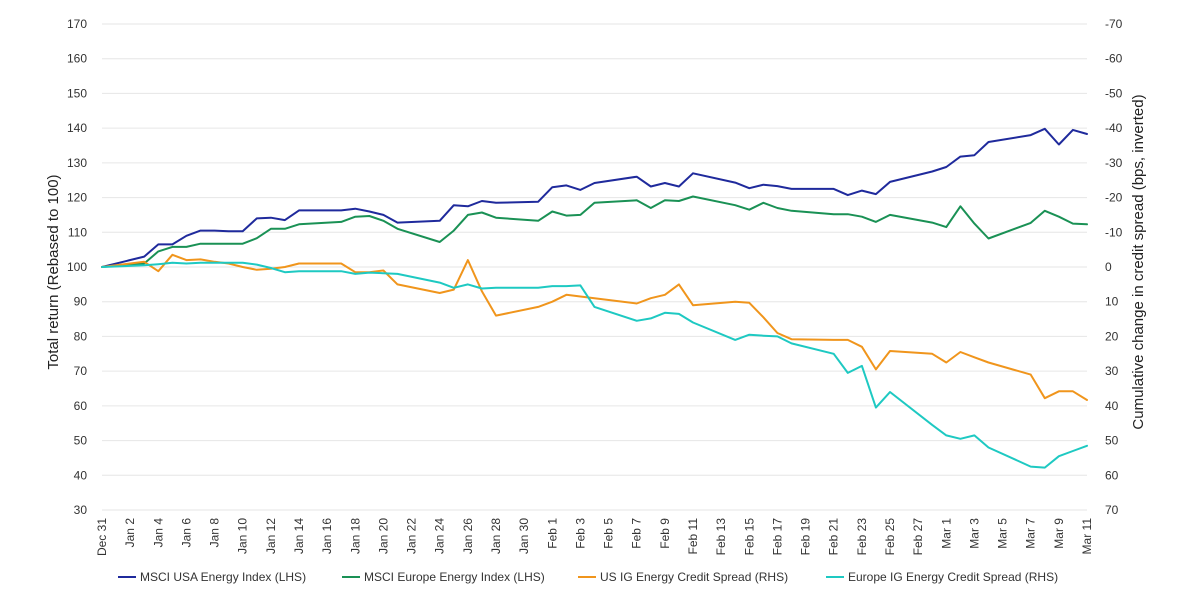 The image size is (1200, 600). I want to click on x-tick-label: Feb 19, so click(806, 537).